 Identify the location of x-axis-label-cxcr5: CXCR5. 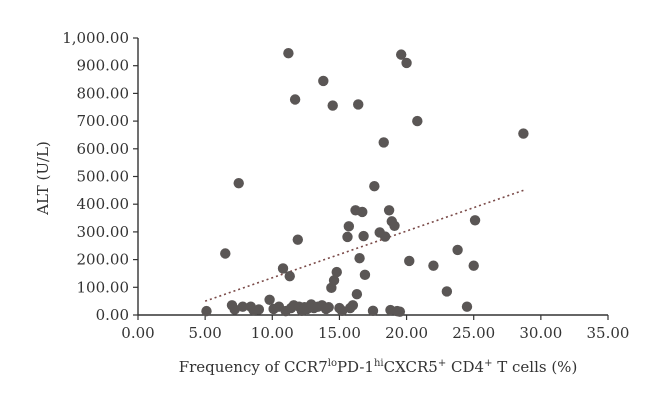
(411, 367).